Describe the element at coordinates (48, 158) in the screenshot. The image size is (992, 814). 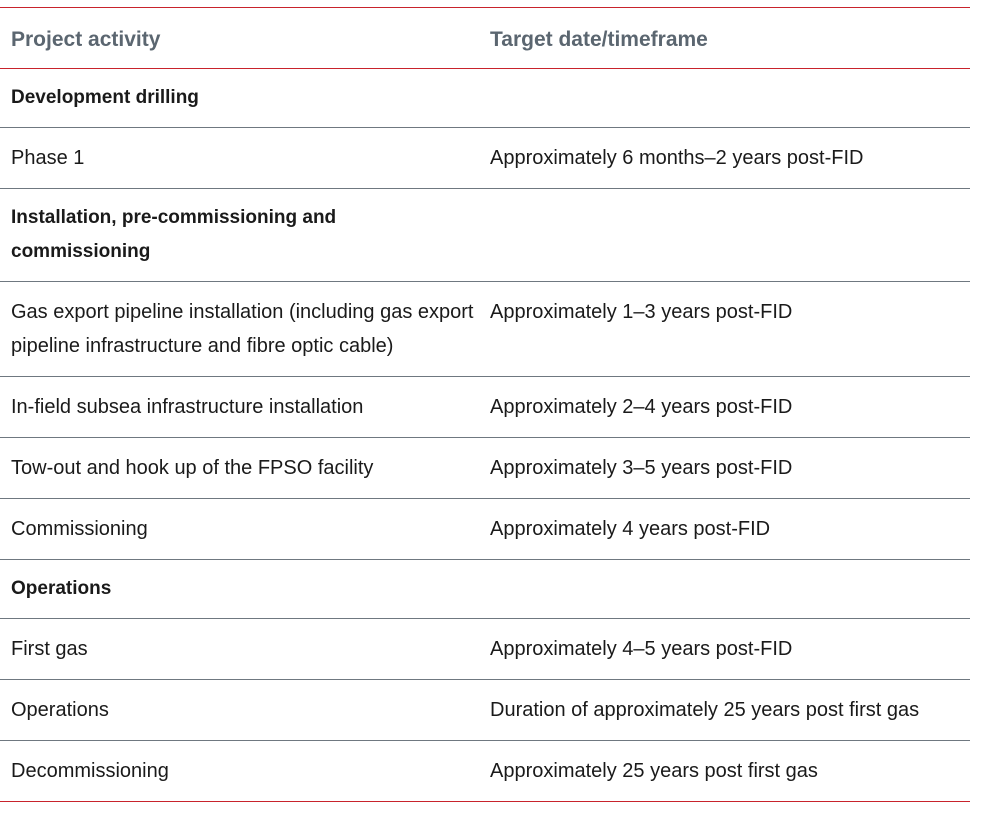
I see `activity-cell: Phase 1` at that location.